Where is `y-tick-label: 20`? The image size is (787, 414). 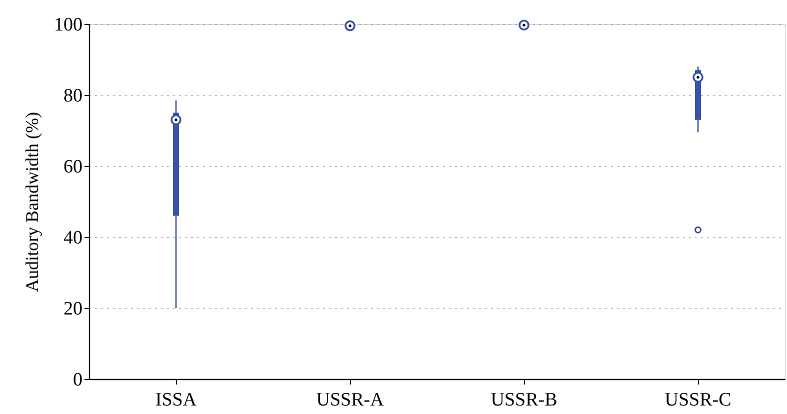 y-tick-label: 20 is located at coordinates (73, 309).